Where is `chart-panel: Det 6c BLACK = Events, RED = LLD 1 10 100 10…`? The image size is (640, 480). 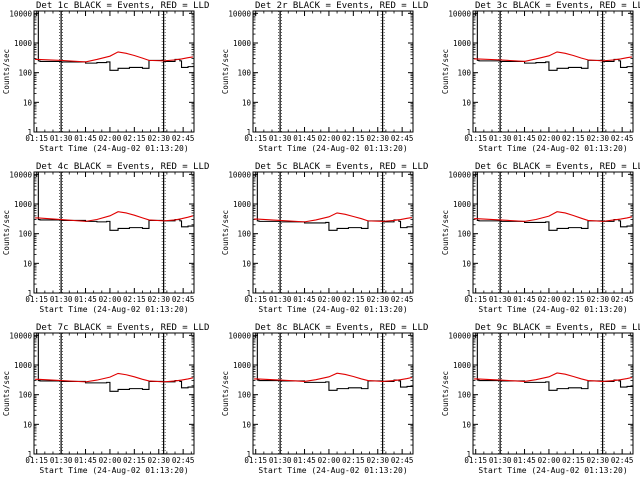
chart-panel: Det 6c BLACK = Events, RED = LLD 1 10 100 10… is located at coordinates (540, 238).